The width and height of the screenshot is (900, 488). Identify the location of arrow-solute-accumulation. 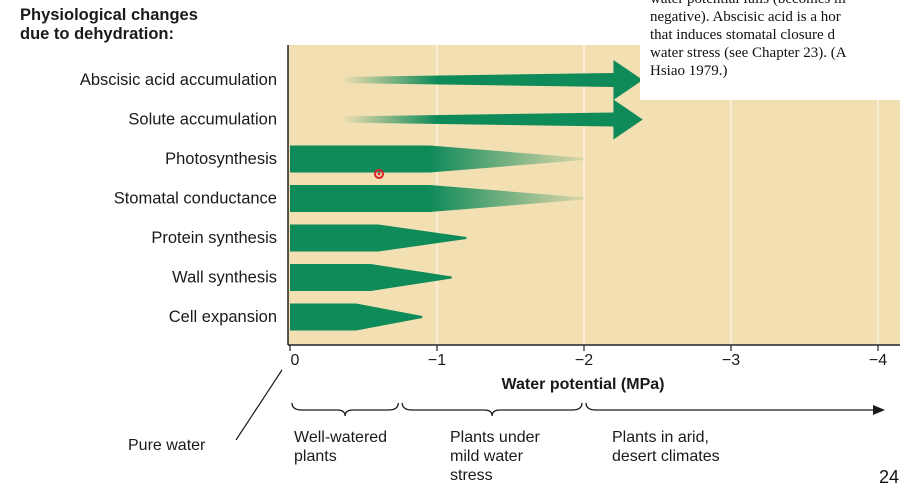
(492, 119).